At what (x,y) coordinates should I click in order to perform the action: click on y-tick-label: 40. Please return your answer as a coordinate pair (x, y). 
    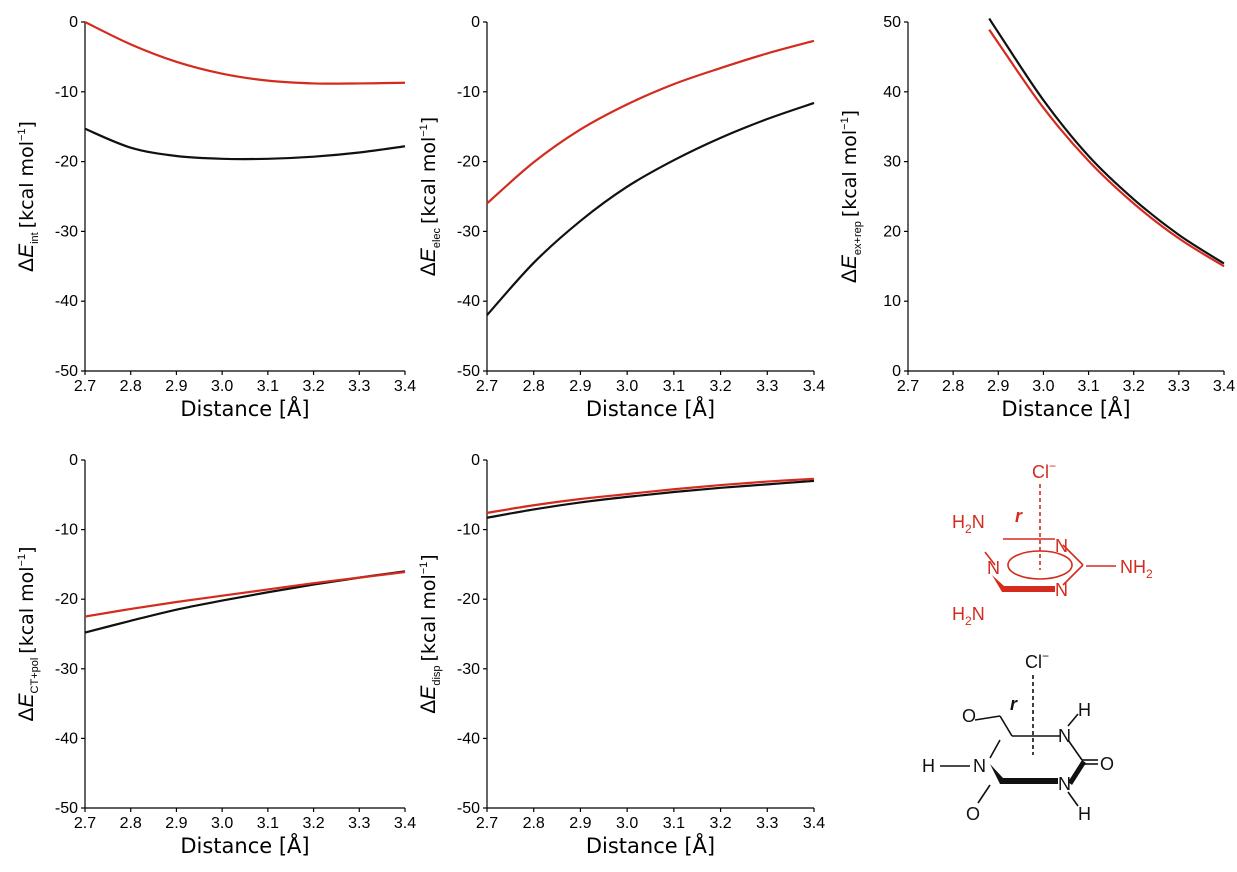
    Looking at the image, I should click on (892, 92).